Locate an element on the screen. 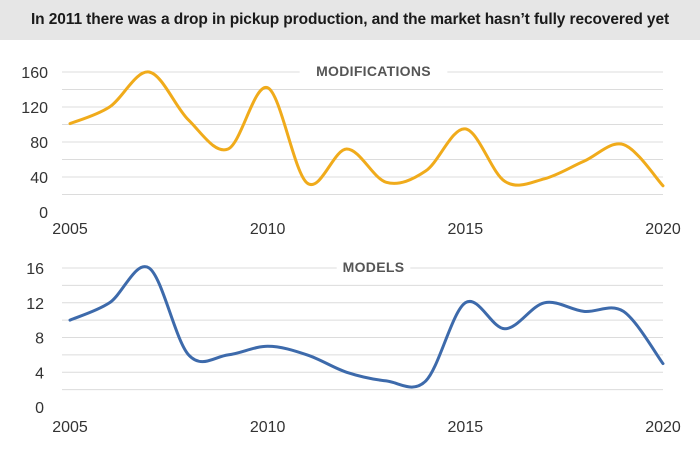 The width and height of the screenshot is (700, 455). modifications-x-tick-label: 2015 is located at coordinates (466, 229).